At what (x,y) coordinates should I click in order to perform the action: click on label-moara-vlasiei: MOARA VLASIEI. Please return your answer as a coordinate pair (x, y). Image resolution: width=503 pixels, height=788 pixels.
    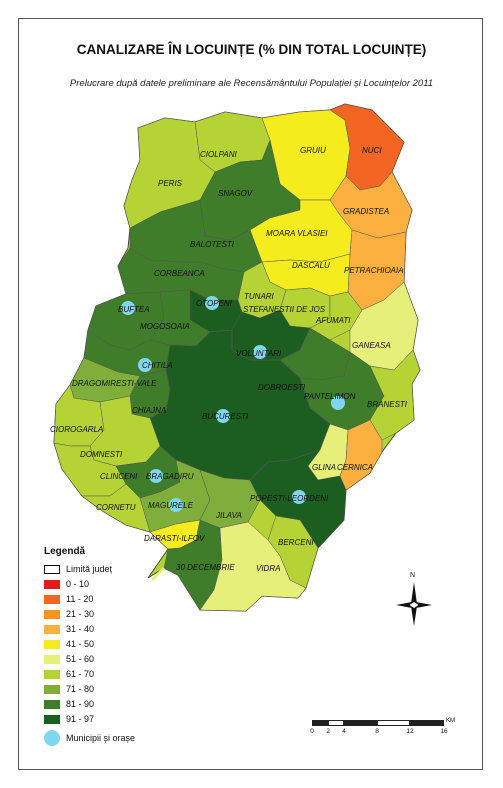
    Looking at the image, I should click on (297, 233).